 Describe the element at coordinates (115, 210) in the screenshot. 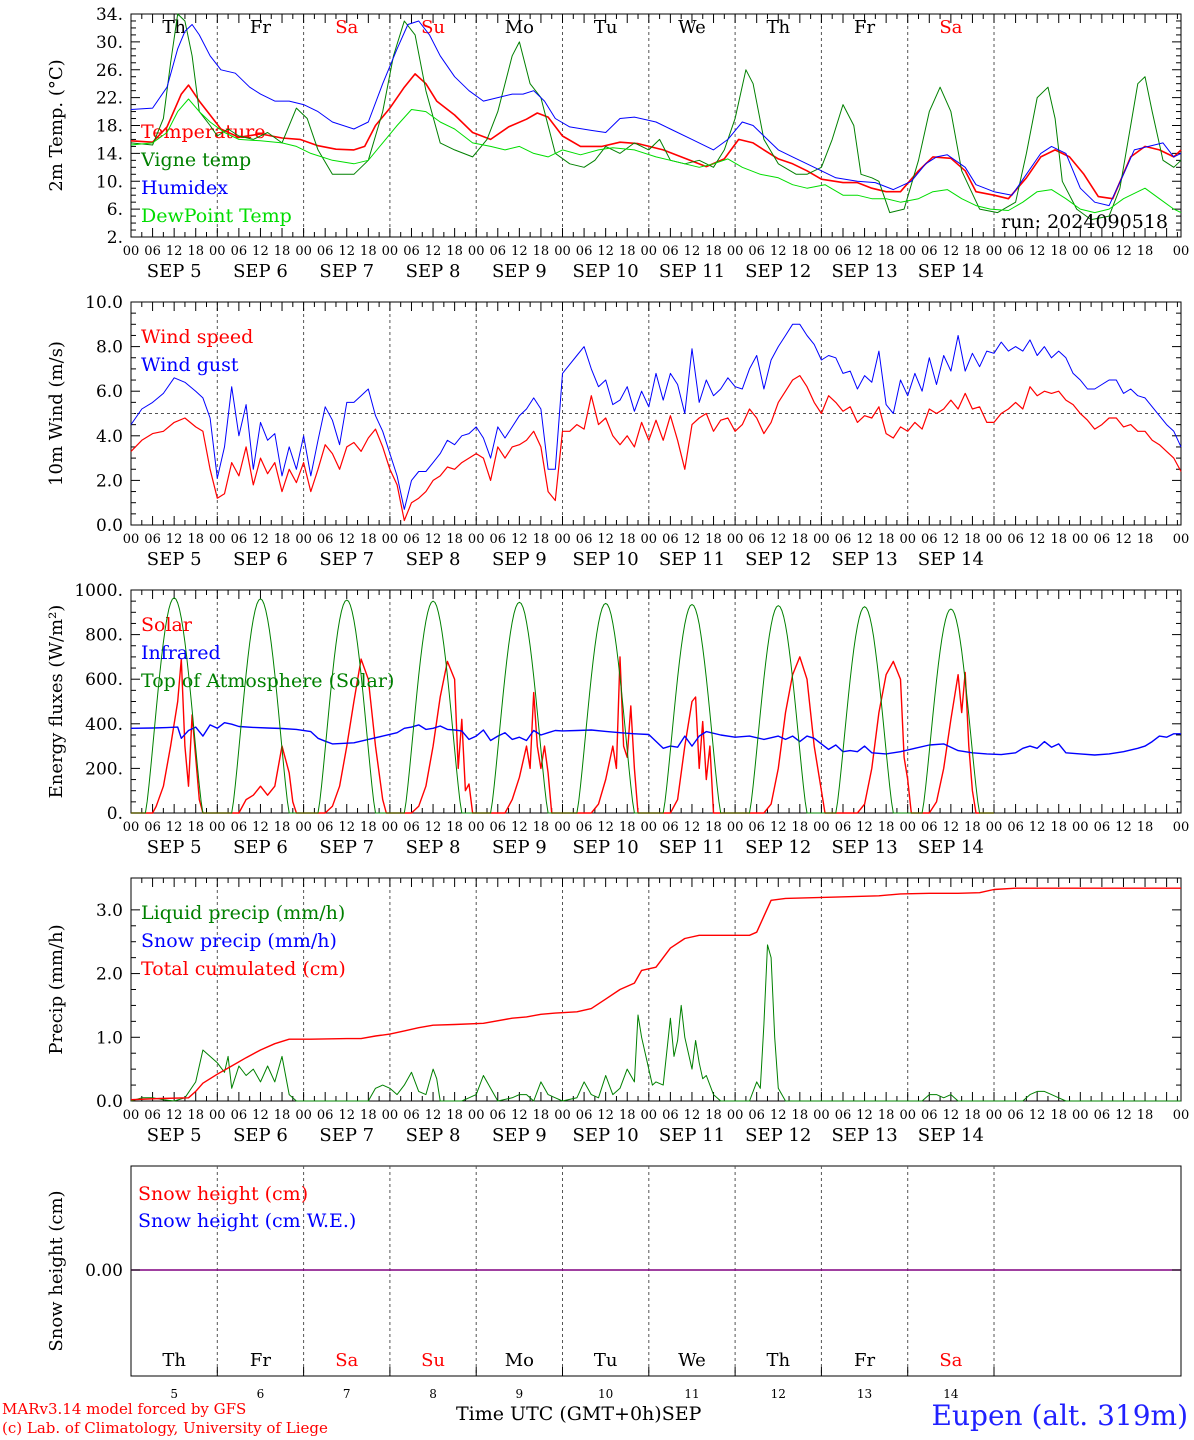

I see `y-tick-label: 6.` at that location.